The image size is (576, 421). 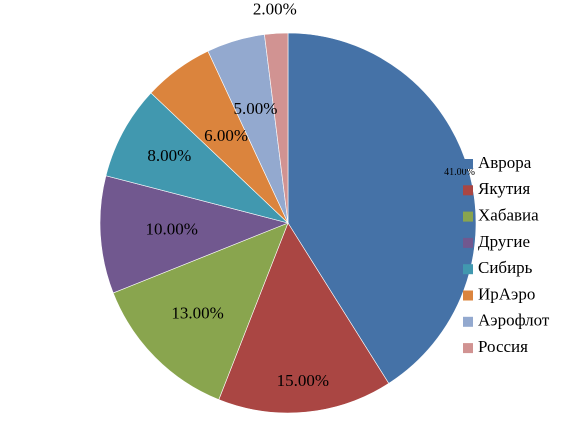 I want to click on legend-label: Аврора, so click(x=505, y=162).